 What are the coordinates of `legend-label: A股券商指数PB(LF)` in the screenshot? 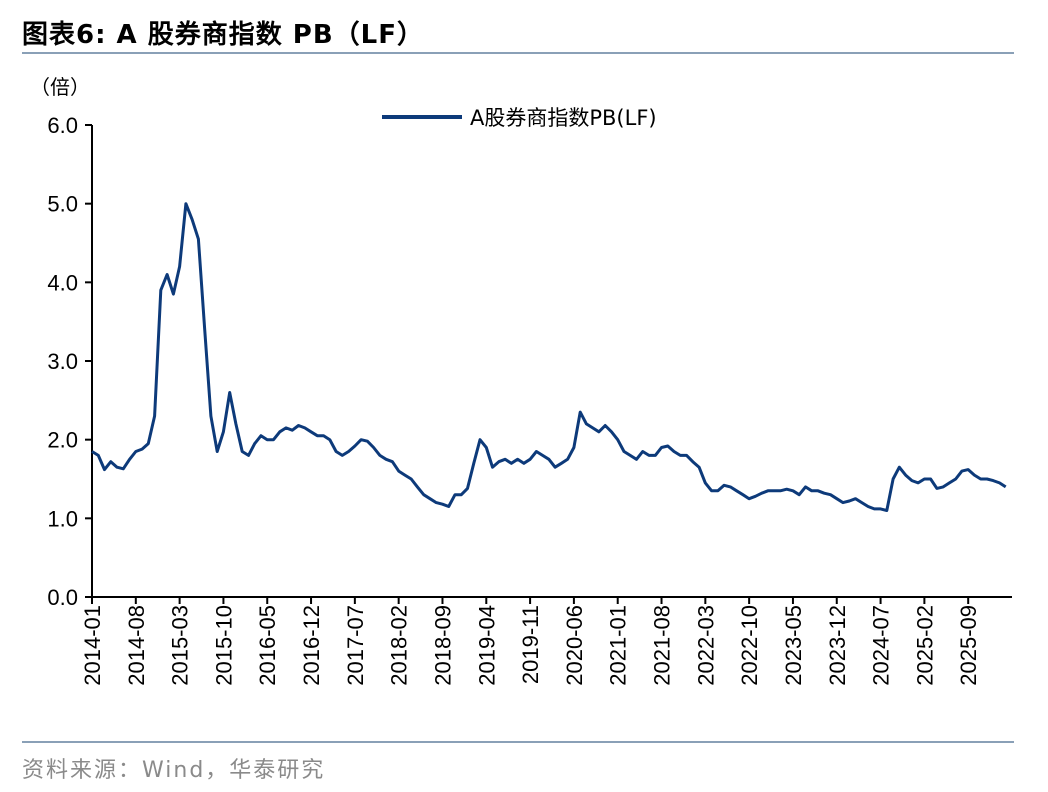 It's located at (563, 118).